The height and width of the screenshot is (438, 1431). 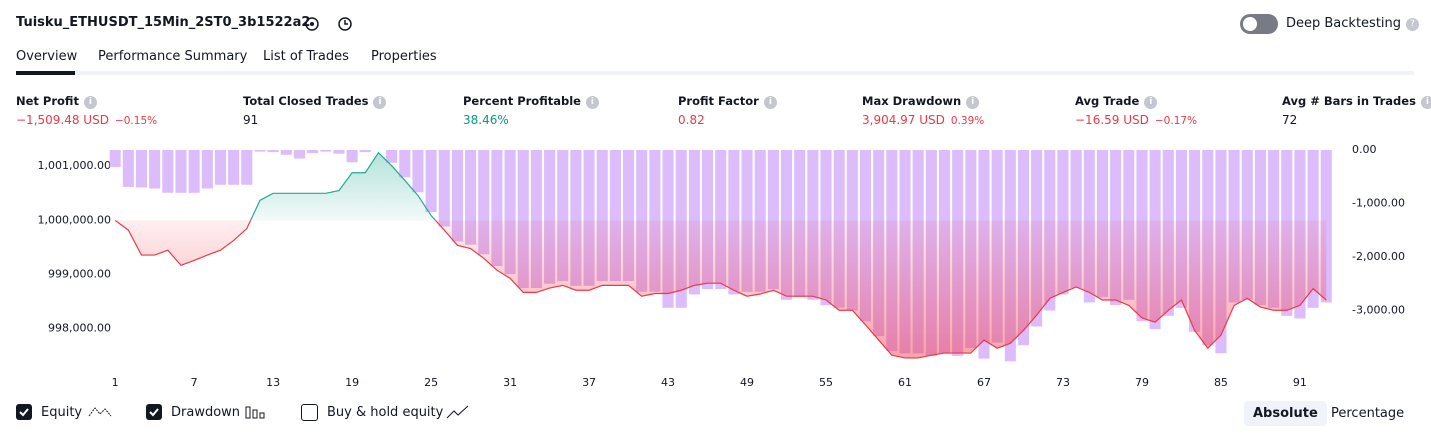 What do you see at coordinates (1378, 309) in the screenshot?
I see `y2-tick-label: -3,000.00` at bounding box center [1378, 309].